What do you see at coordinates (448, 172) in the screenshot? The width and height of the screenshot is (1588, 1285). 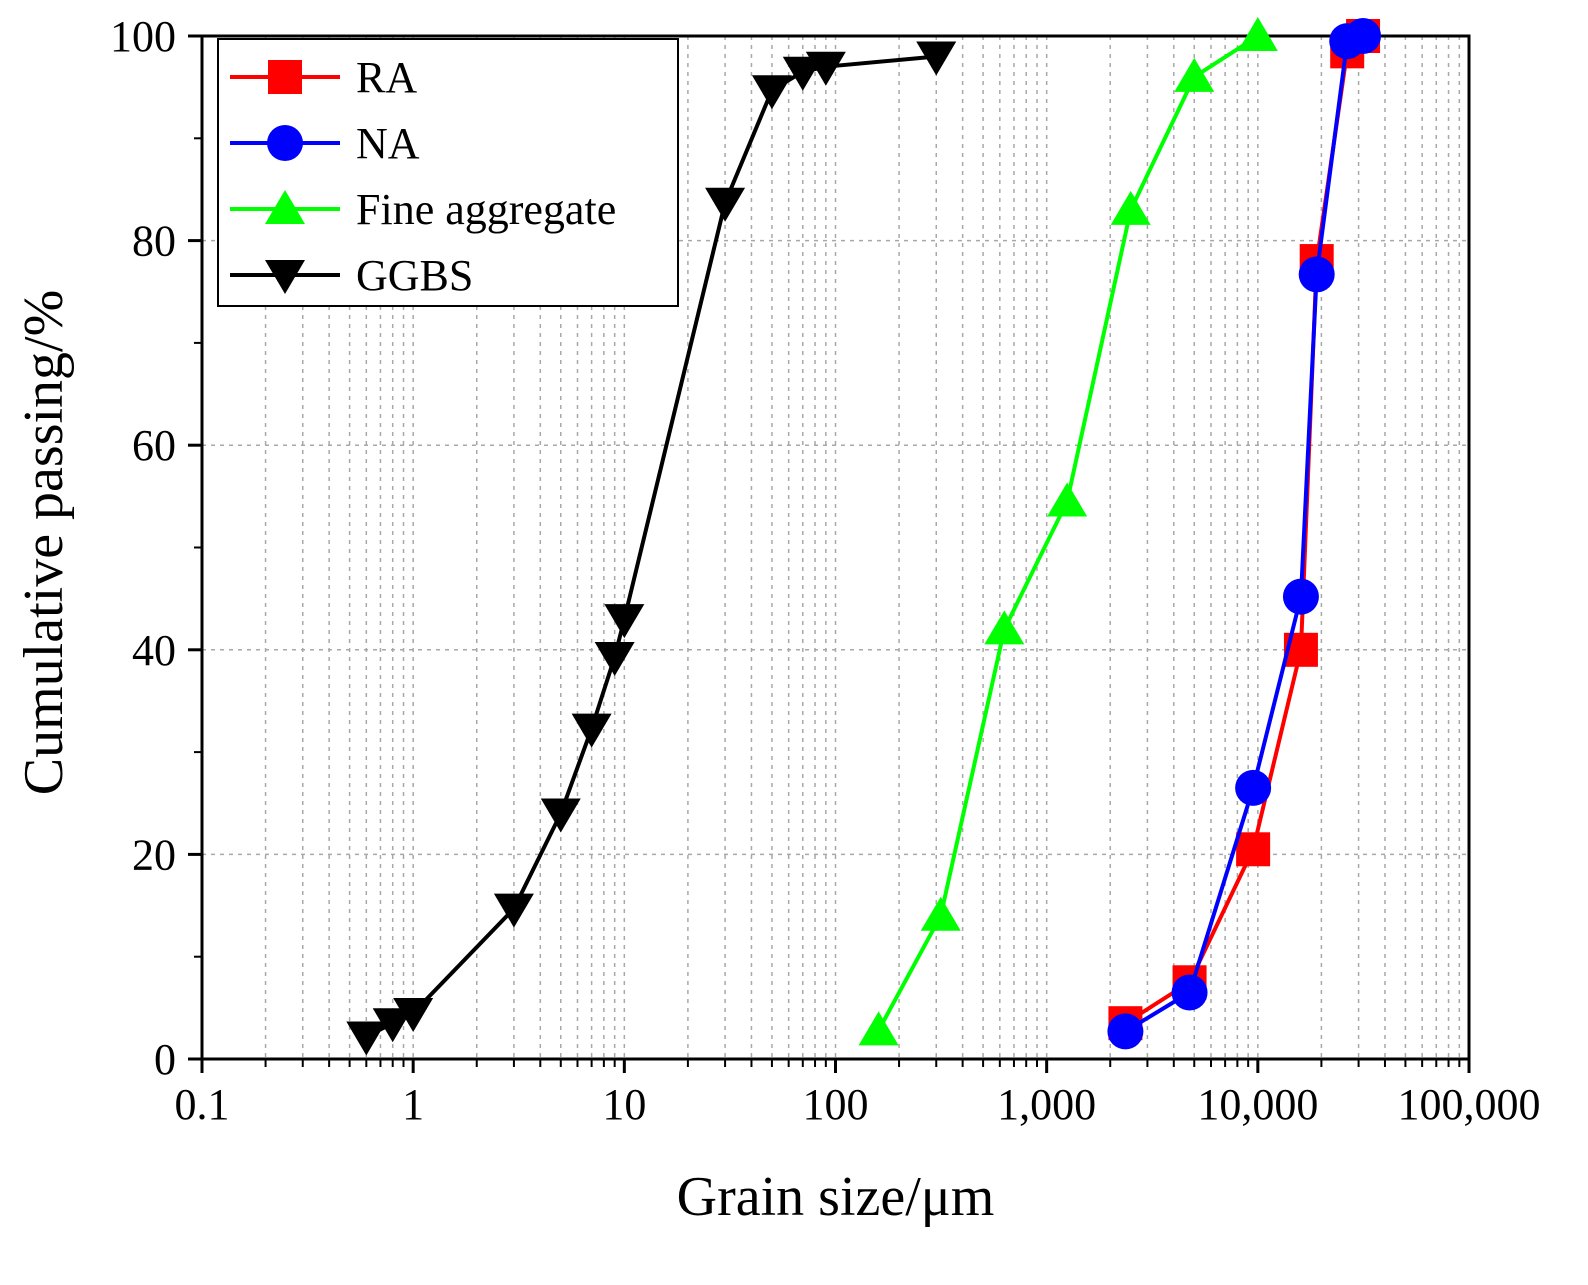 I see `legend: RA NA Fine aggregate GGBS` at bounding box center [448, 172].